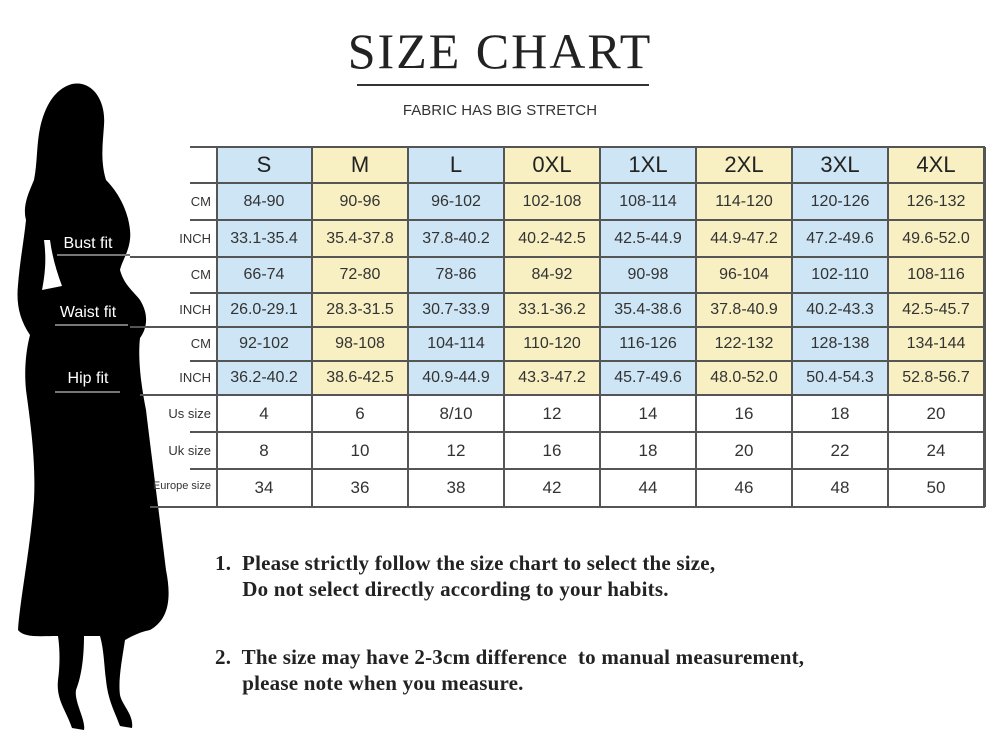 This screenshot has height=741, width=1000. I want to click on table-cell: 78-86, so click(457, 275).